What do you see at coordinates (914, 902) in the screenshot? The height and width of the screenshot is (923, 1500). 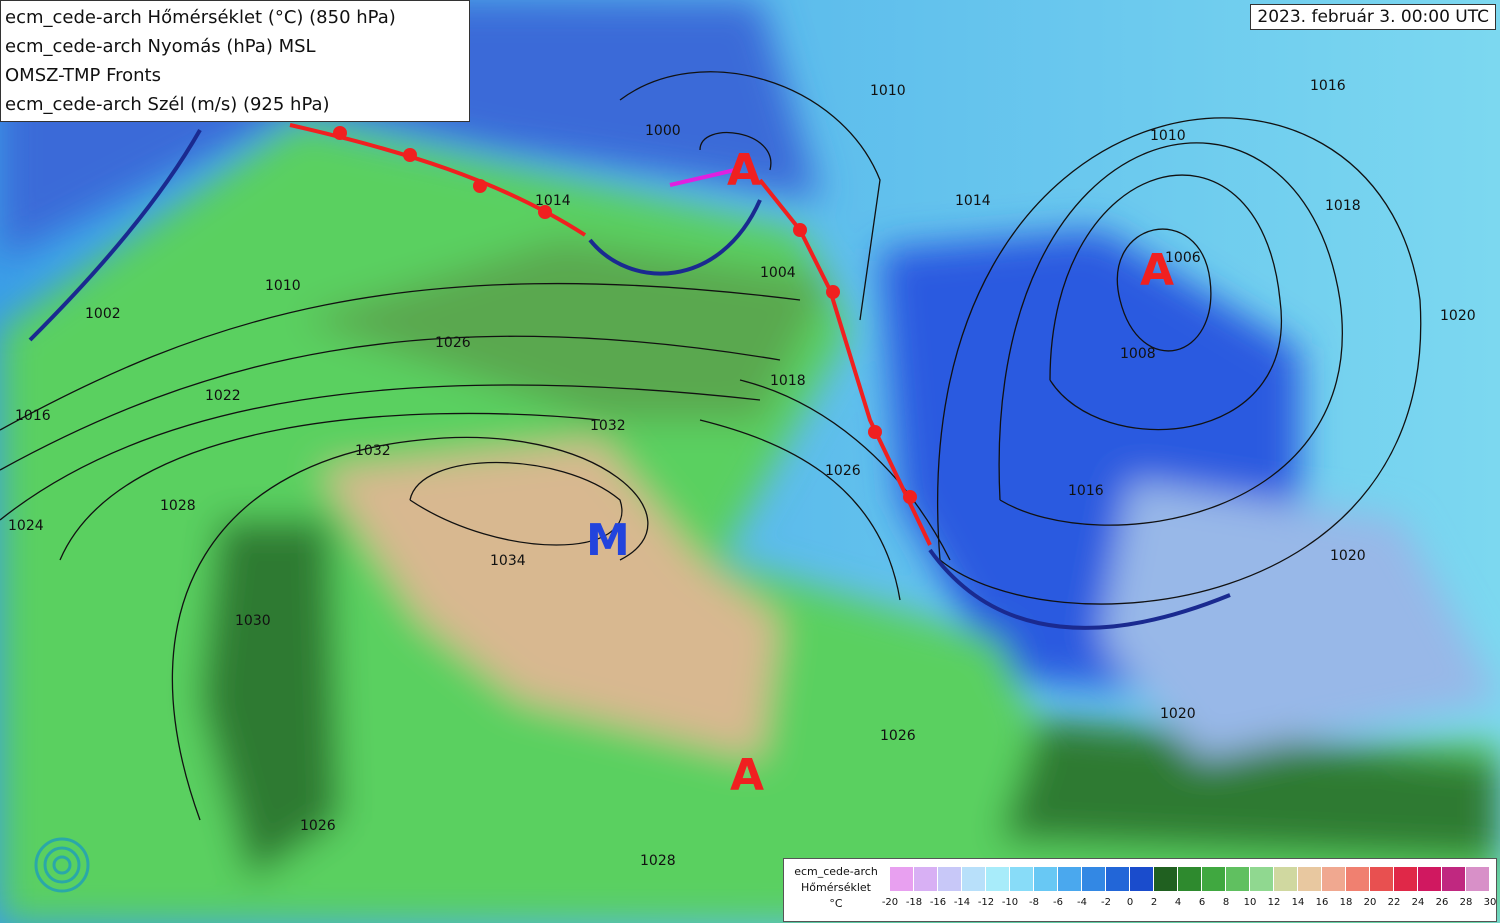 I see `colorbar-tick-label: -18` at bounding box center [914, 902].